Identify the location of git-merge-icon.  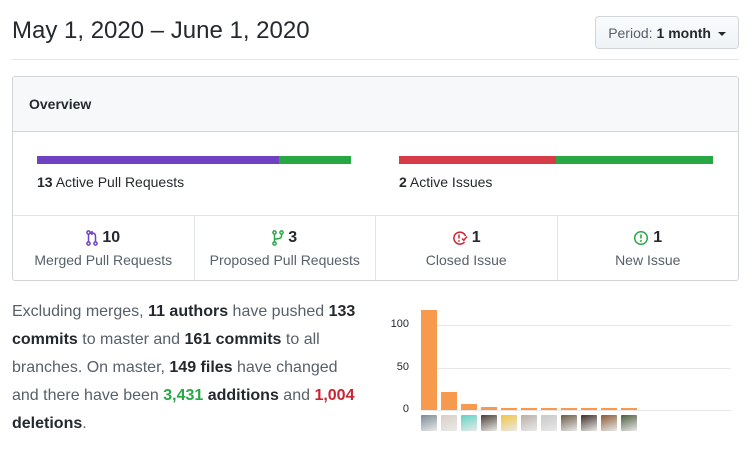
(92, 238).